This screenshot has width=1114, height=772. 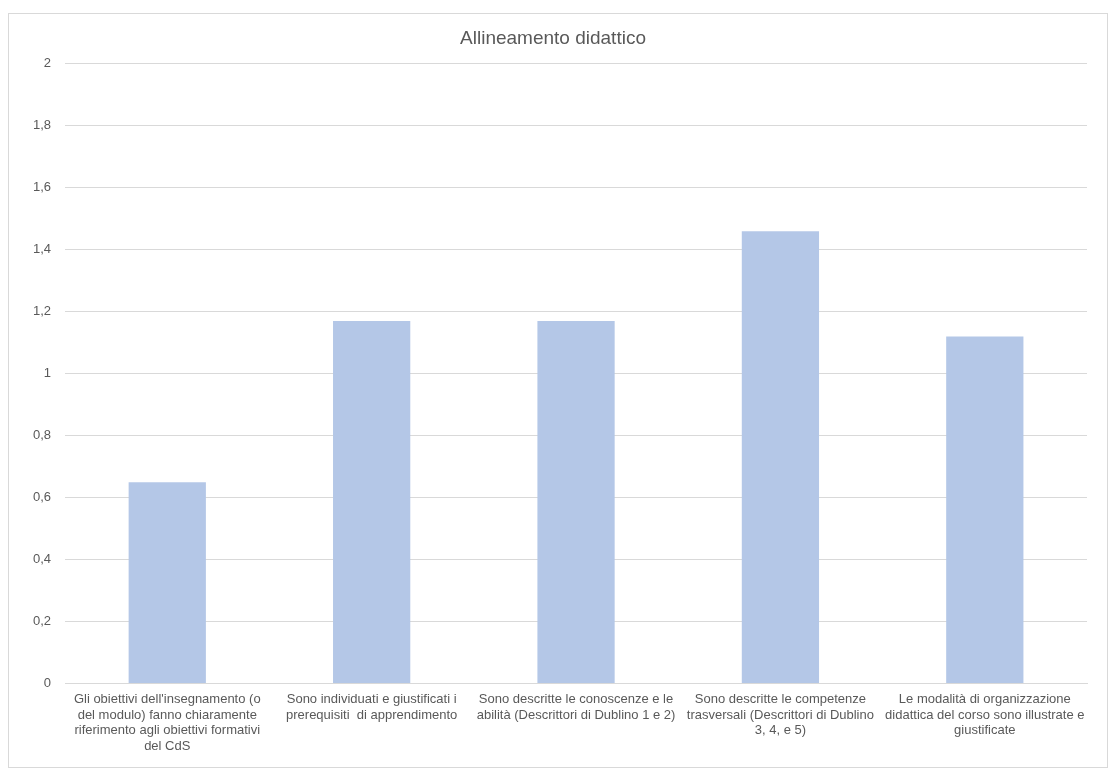 I want to click on x-tick-label: Sono descritte le conoscenze e le abilità (Descrittori di Dublino 1 e 2), so click(x=576, y=706).